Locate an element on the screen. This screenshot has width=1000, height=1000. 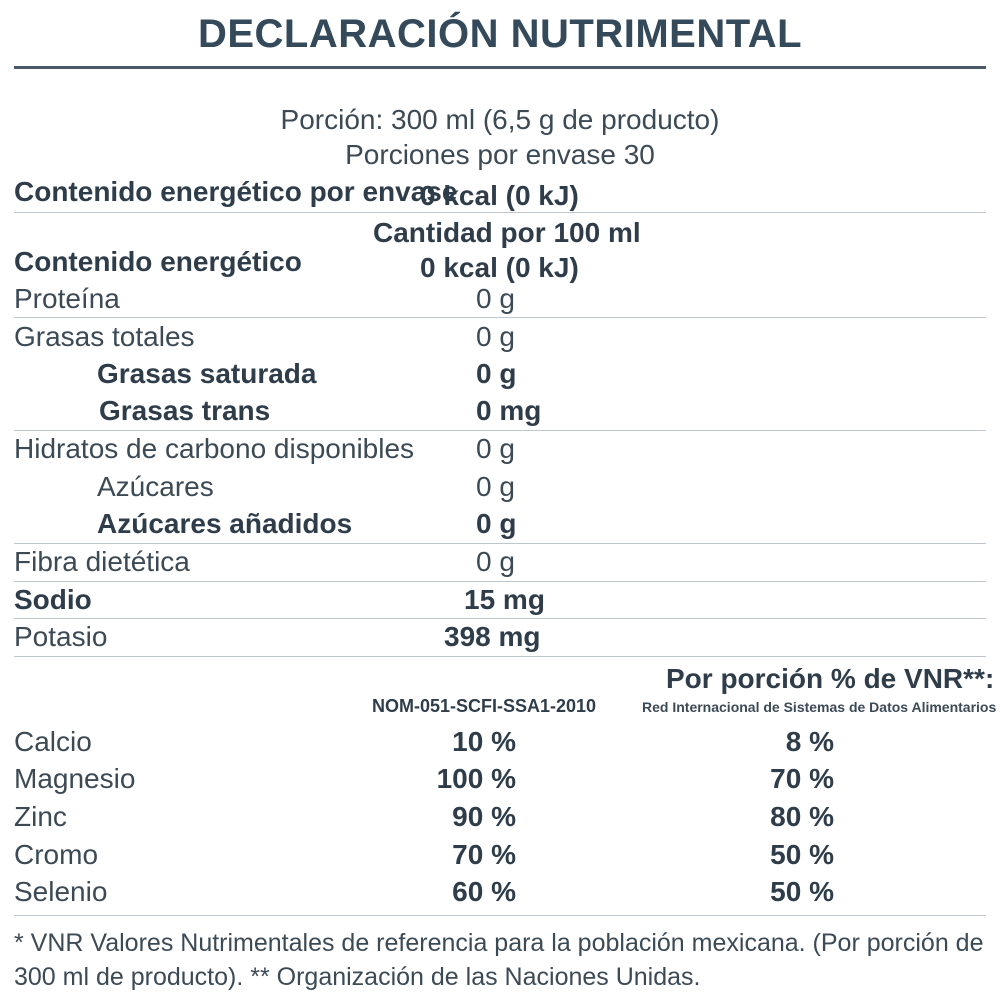
nutrient-label: Grasas totales is located at coordinates (104, 336).